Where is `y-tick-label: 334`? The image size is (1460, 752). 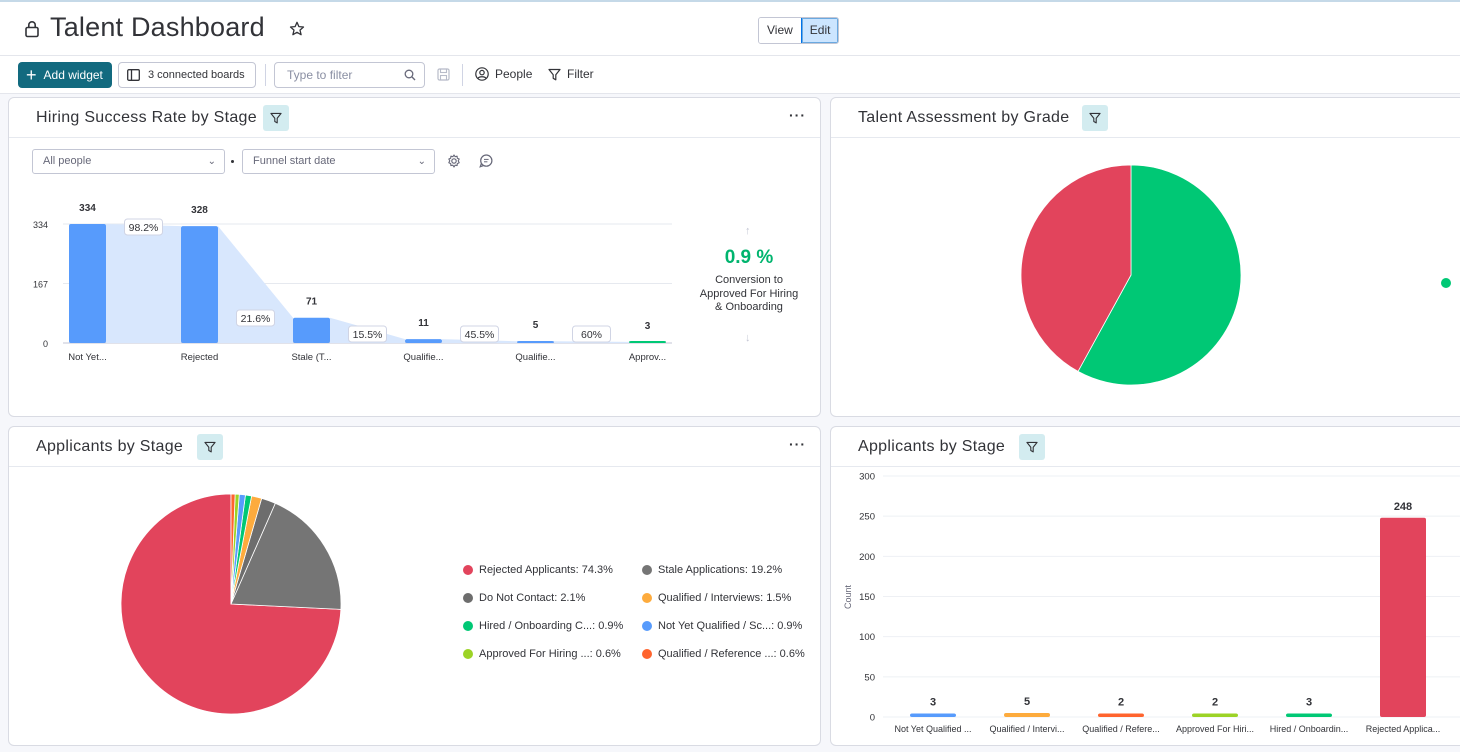 y-tick-label: 334 is located at coordinates (40, 225).